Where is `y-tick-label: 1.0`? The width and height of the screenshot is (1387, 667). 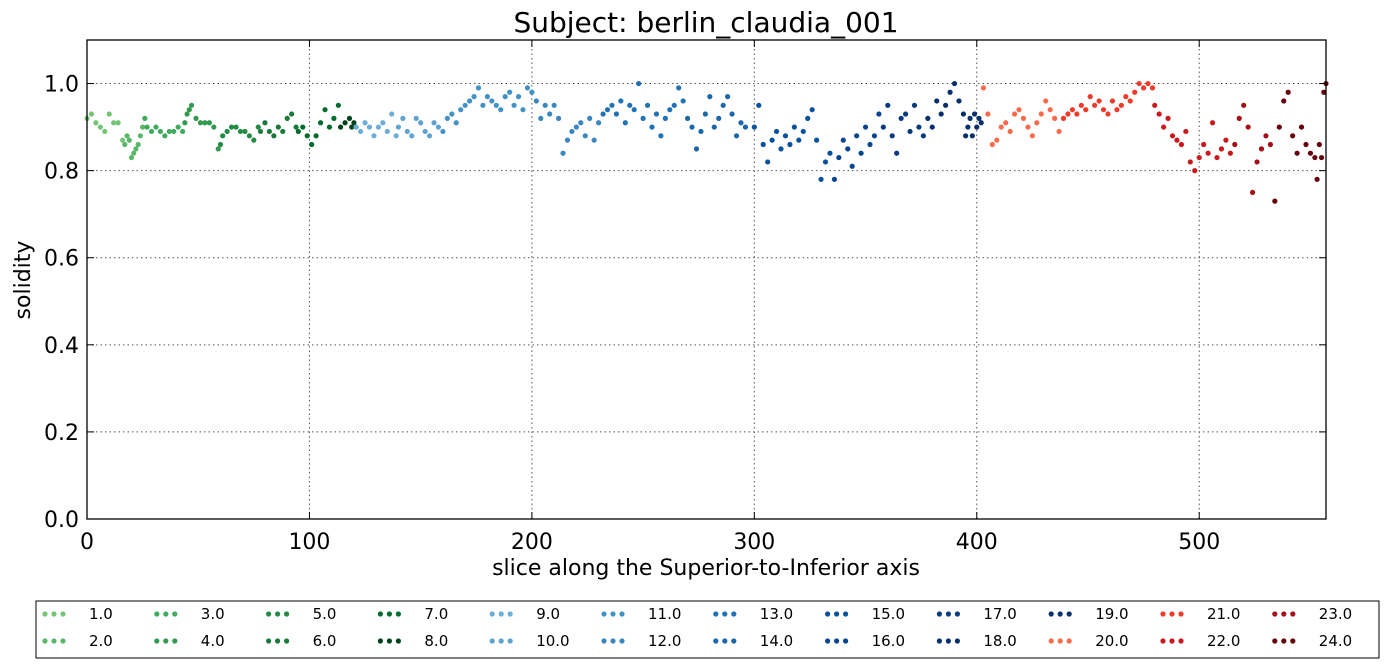 y-tick-label: 1.0 is located at coordinates (61, 85).